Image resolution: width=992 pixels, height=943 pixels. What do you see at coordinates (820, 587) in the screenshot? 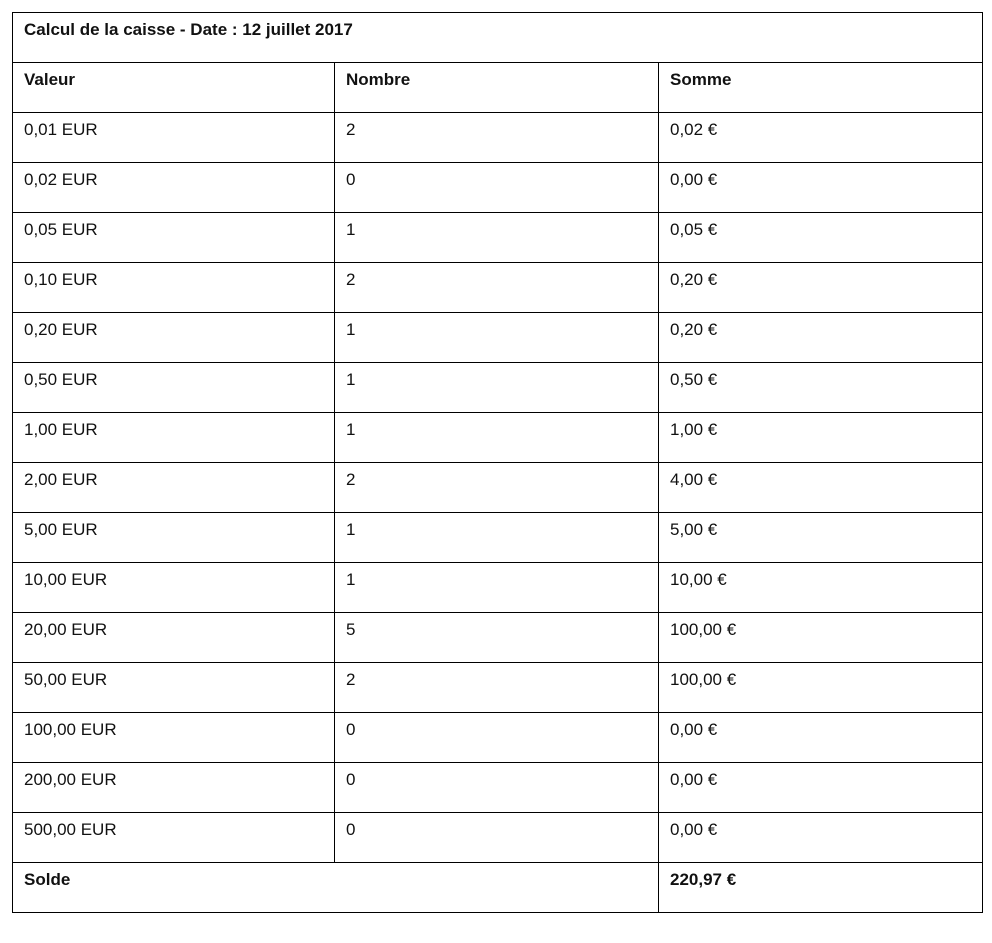
I see `cell-somme: 10,00 €` at bounding box center [820, 587].